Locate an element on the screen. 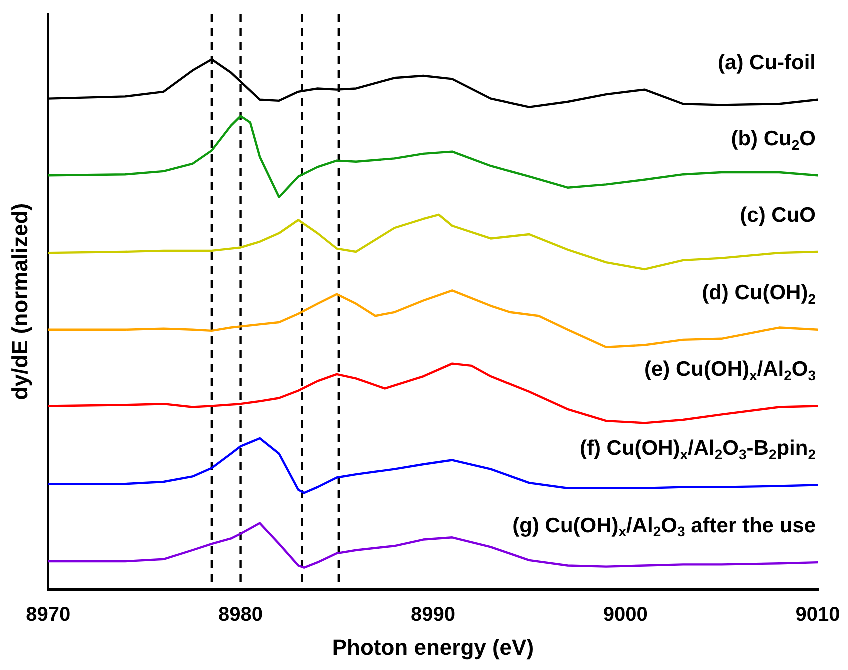  series-label: (c) CuO is located at coordinates (778, 215).